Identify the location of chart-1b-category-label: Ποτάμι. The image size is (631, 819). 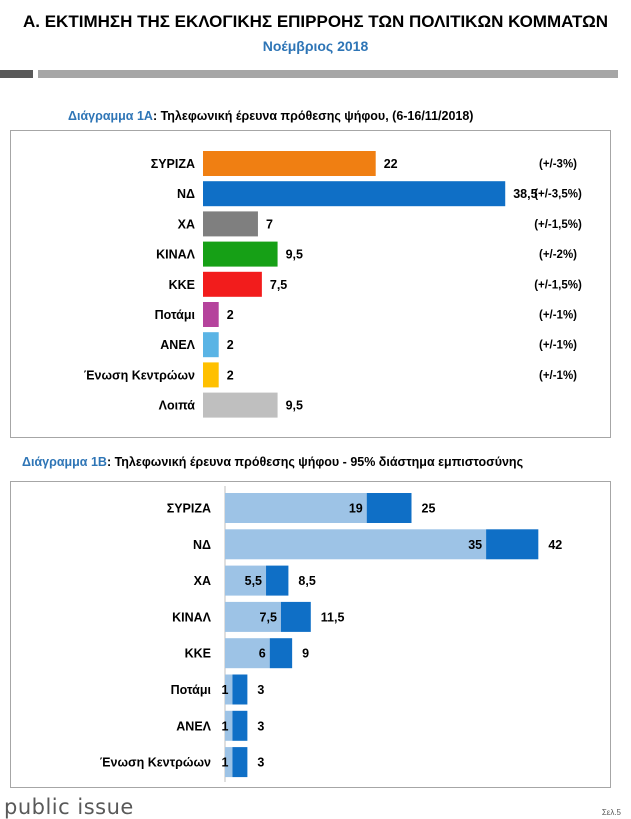
(191, 690).